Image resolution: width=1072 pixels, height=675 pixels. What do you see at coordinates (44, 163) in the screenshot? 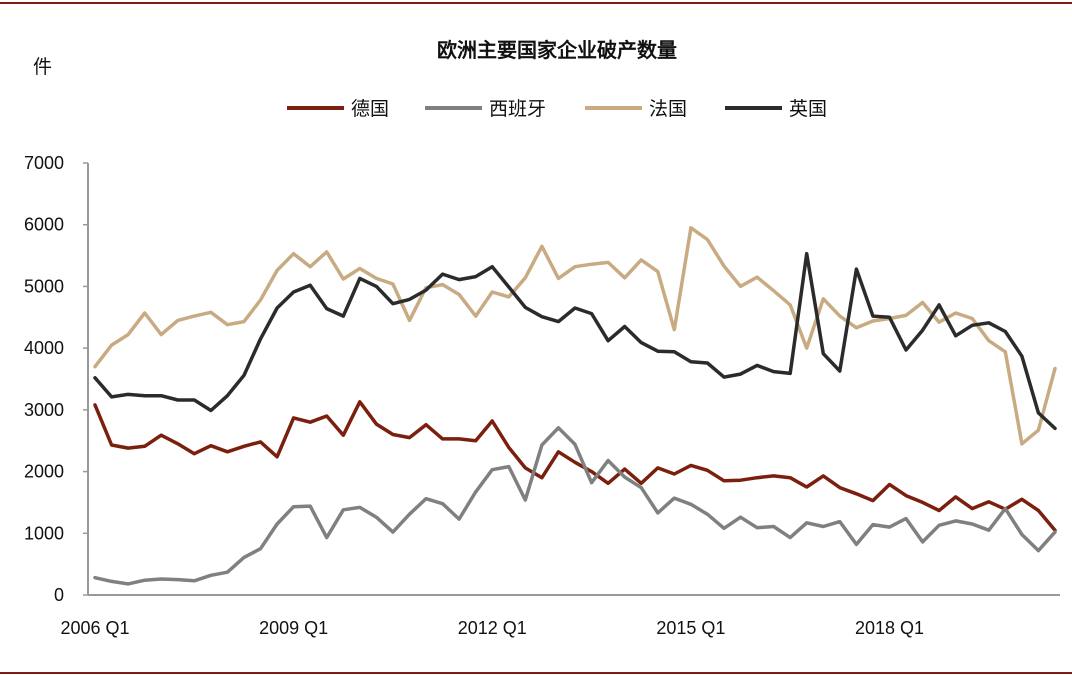
I see `y-tick-label: 7000` at bounding box center [44, 163].